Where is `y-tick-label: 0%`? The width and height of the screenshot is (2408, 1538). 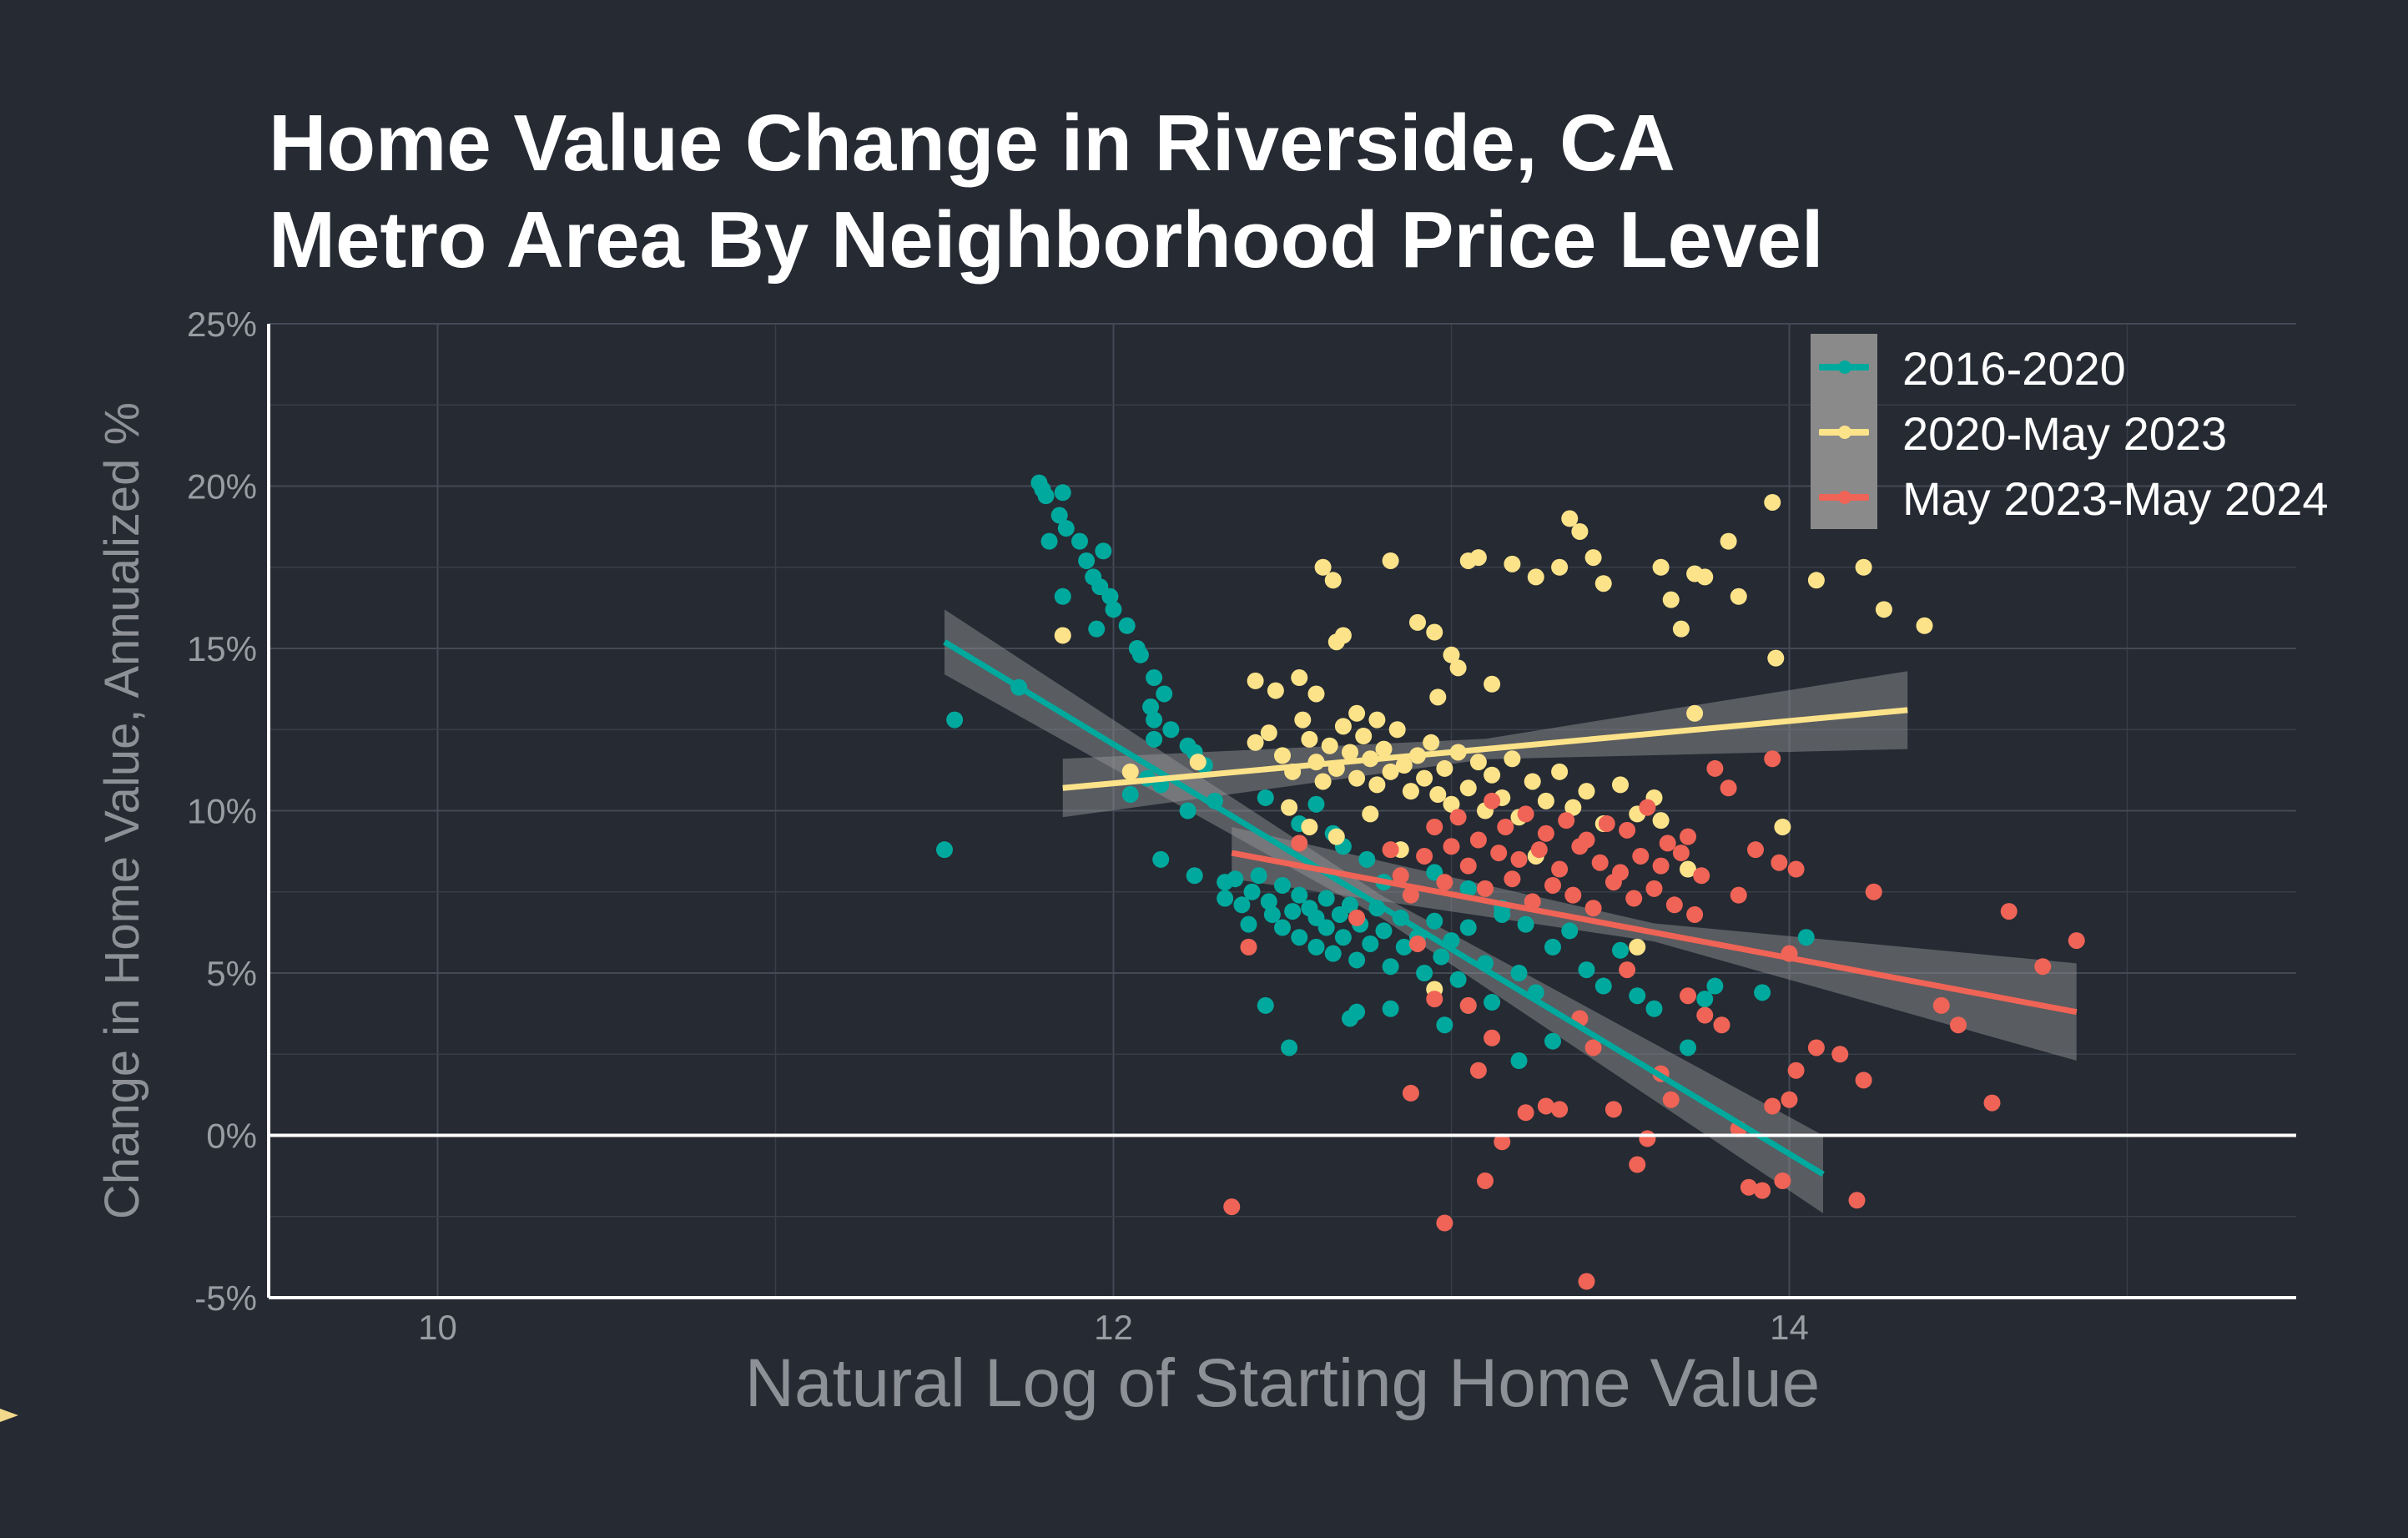 y-tick-label: 0% is located at coordinates (231, 1136).